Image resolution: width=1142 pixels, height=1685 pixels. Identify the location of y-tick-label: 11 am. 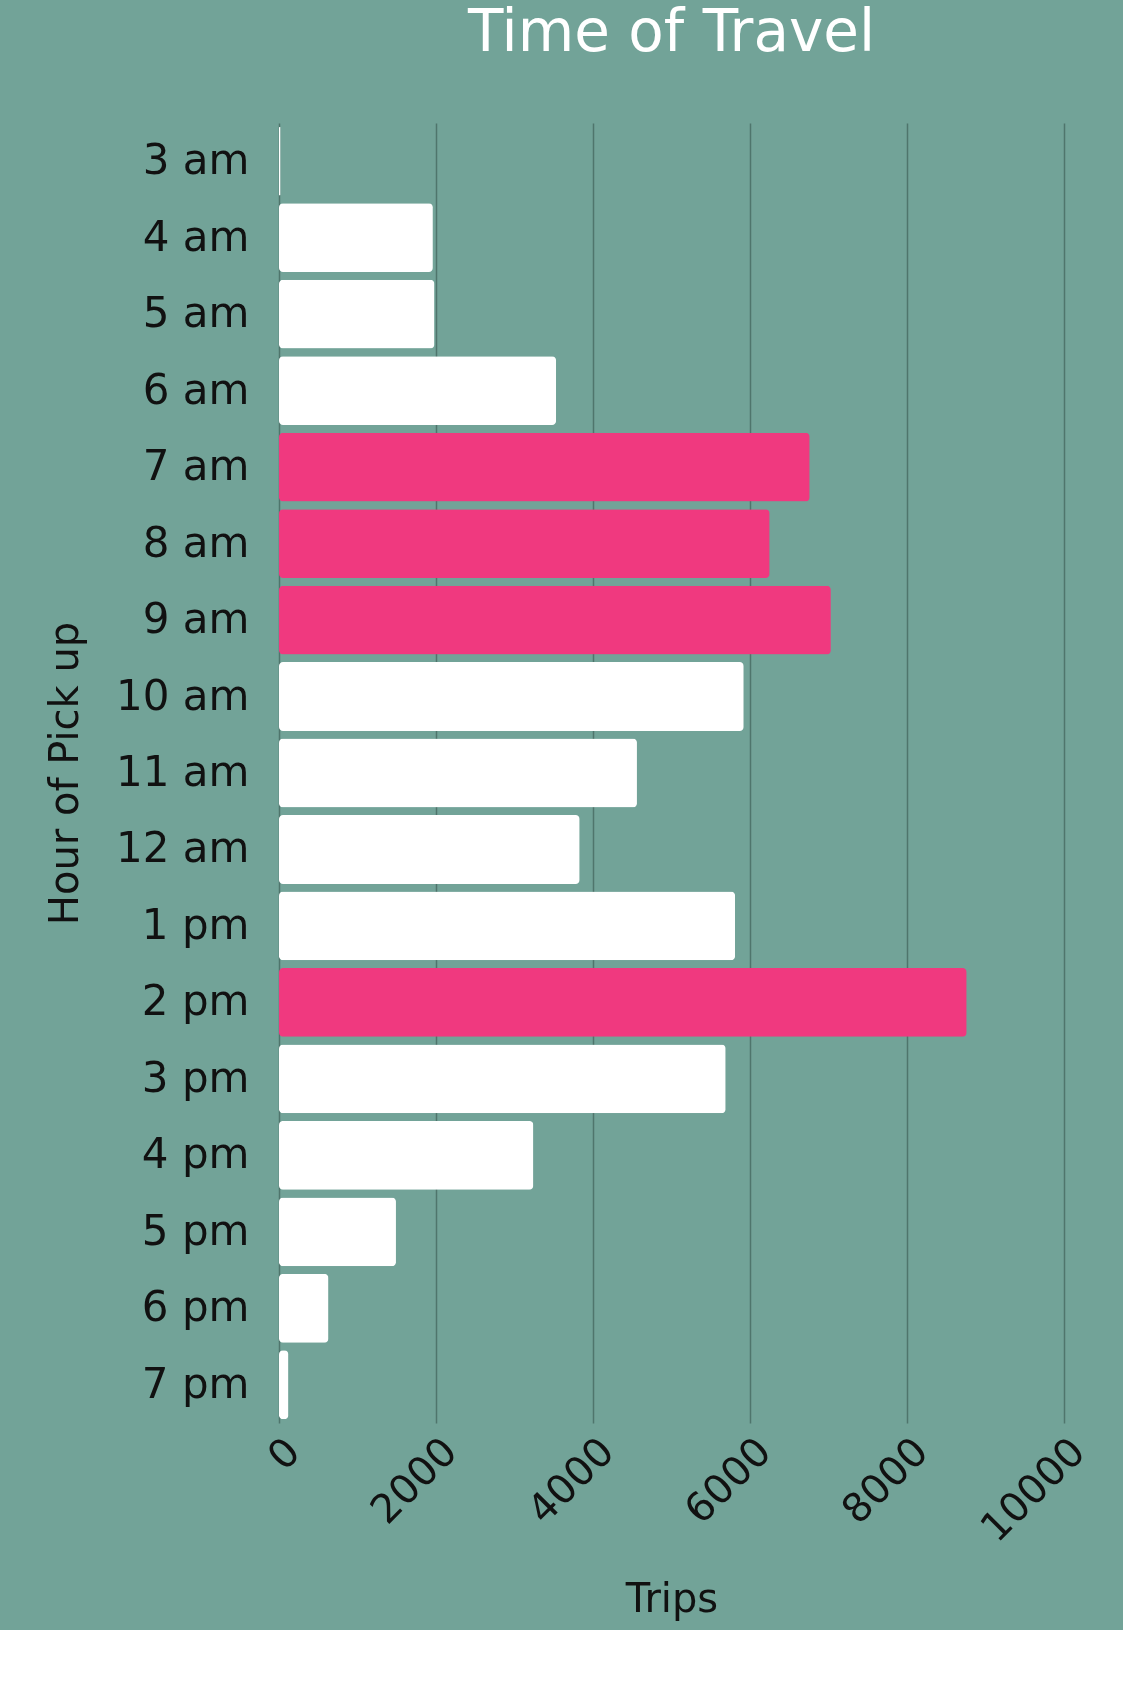
(183, 771).